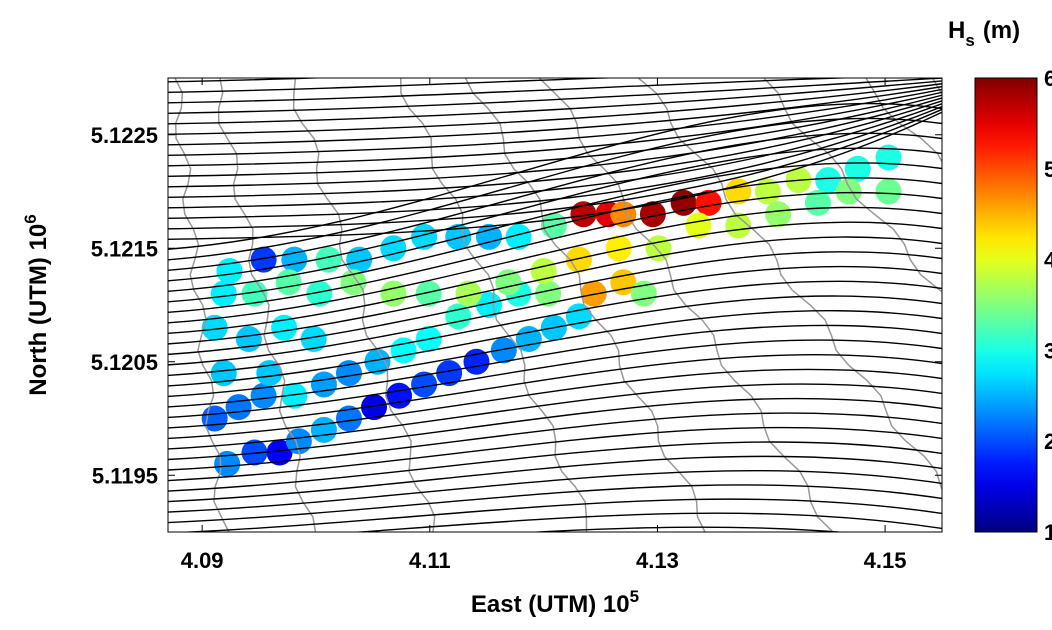  What do you see at coordinates (634, 596) in the screenshot?
I see `x-label-exponent: 5` at bounding box center [634, 596].